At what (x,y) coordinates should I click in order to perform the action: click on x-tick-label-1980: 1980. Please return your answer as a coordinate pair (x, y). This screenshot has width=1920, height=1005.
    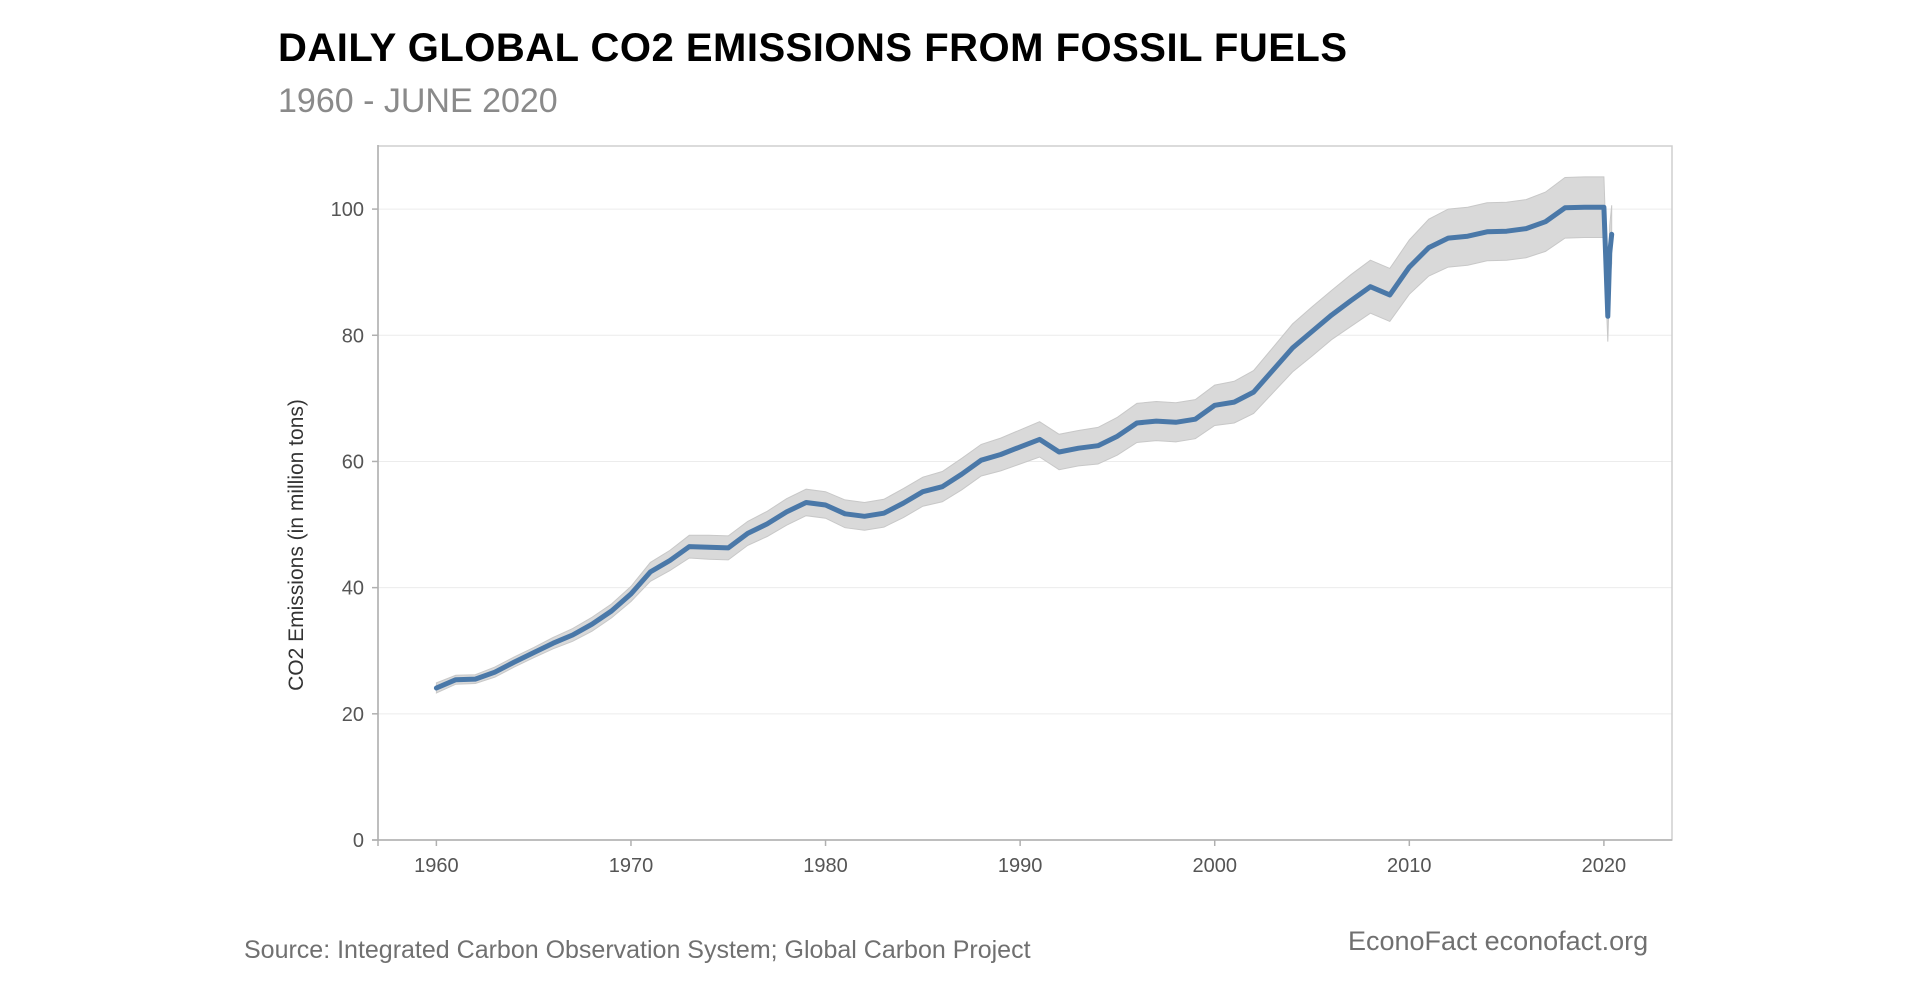
    Looking at the image, I should click on (825, 866).